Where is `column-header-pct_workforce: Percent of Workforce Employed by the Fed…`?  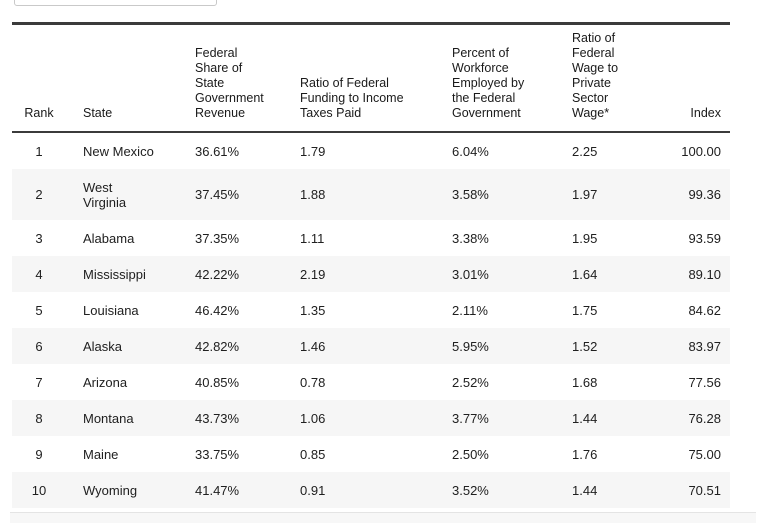
column-header-pct_workforce: Percent of Workforce Employed by the Fed… is located at coordinates (499, 78).